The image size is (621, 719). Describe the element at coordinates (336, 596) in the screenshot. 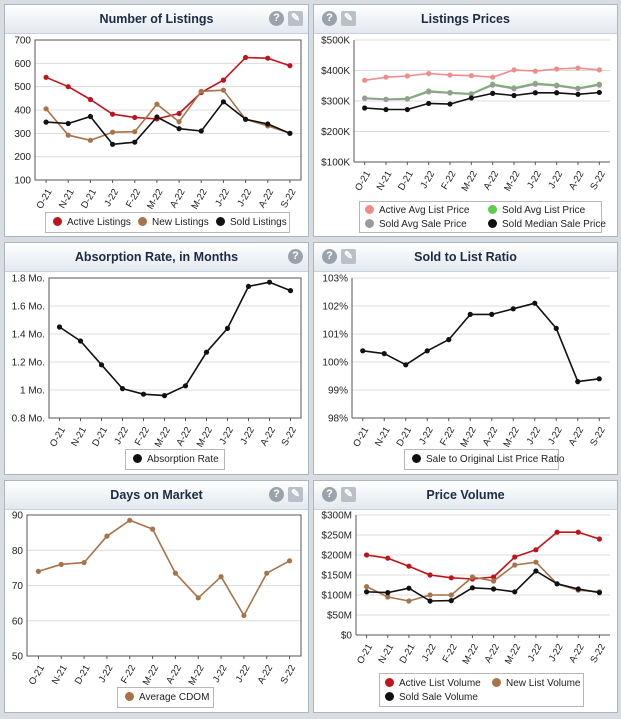

I see `y-tick-label: $100M` at that location.